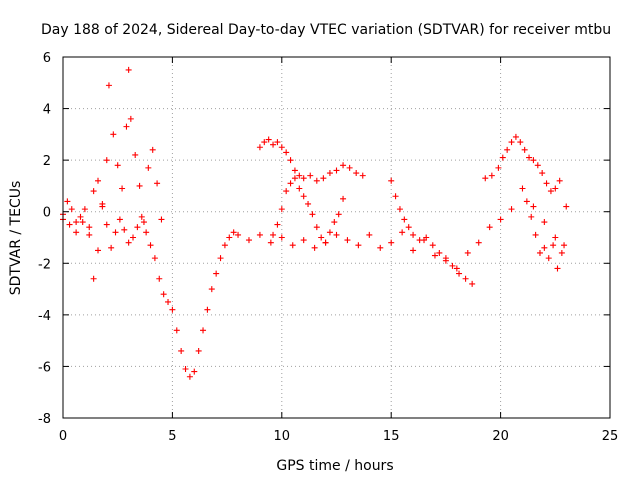  Describe the element at coordinates (44, 367) in the screenshot. I see `y-tick-label: -6` at that location.